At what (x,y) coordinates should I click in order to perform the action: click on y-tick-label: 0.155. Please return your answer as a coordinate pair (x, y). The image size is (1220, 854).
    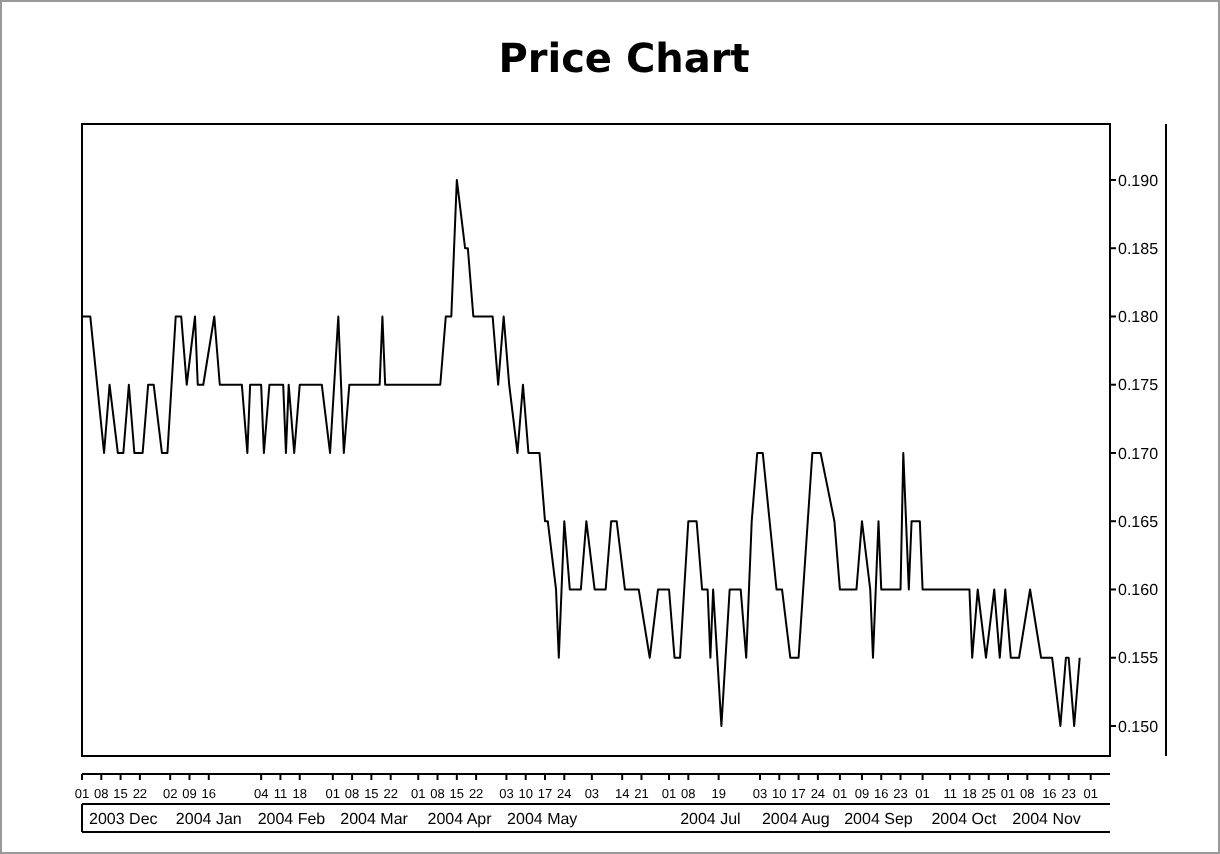
    Looking at the image, I should click on (1139, 658).